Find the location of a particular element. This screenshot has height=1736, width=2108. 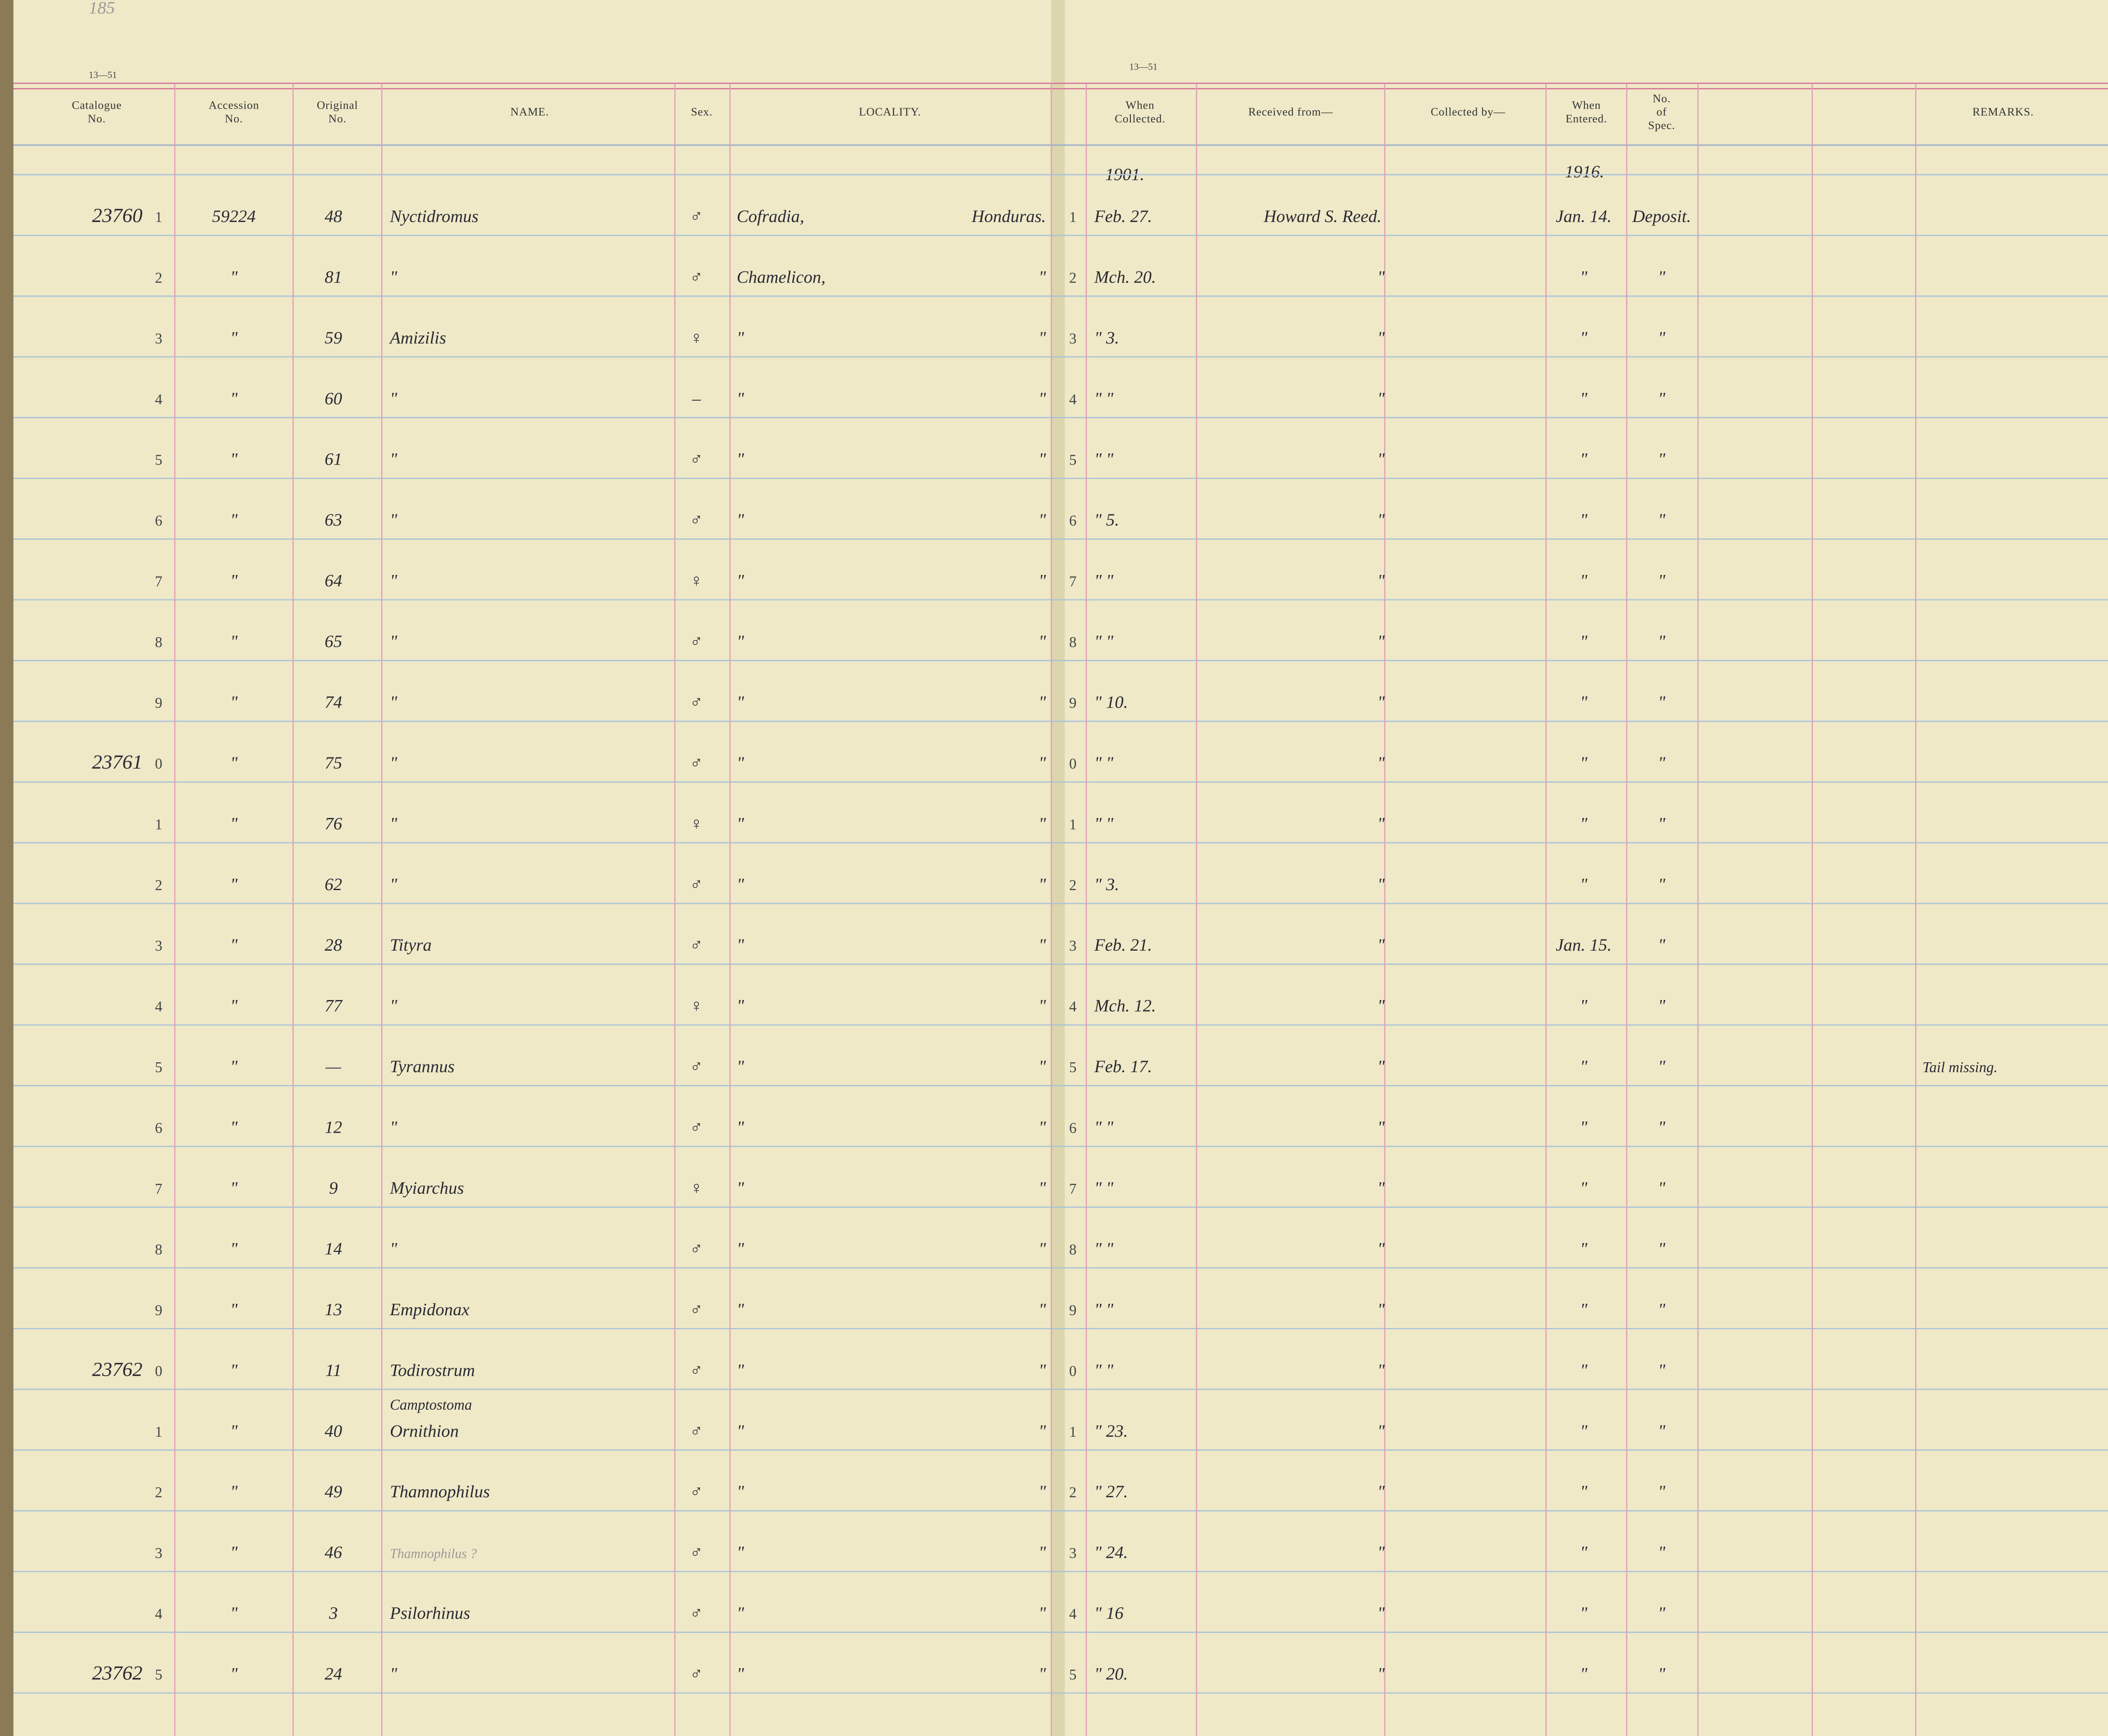

cell-loc: Chamelicon, is located at coordinates (781, 276).